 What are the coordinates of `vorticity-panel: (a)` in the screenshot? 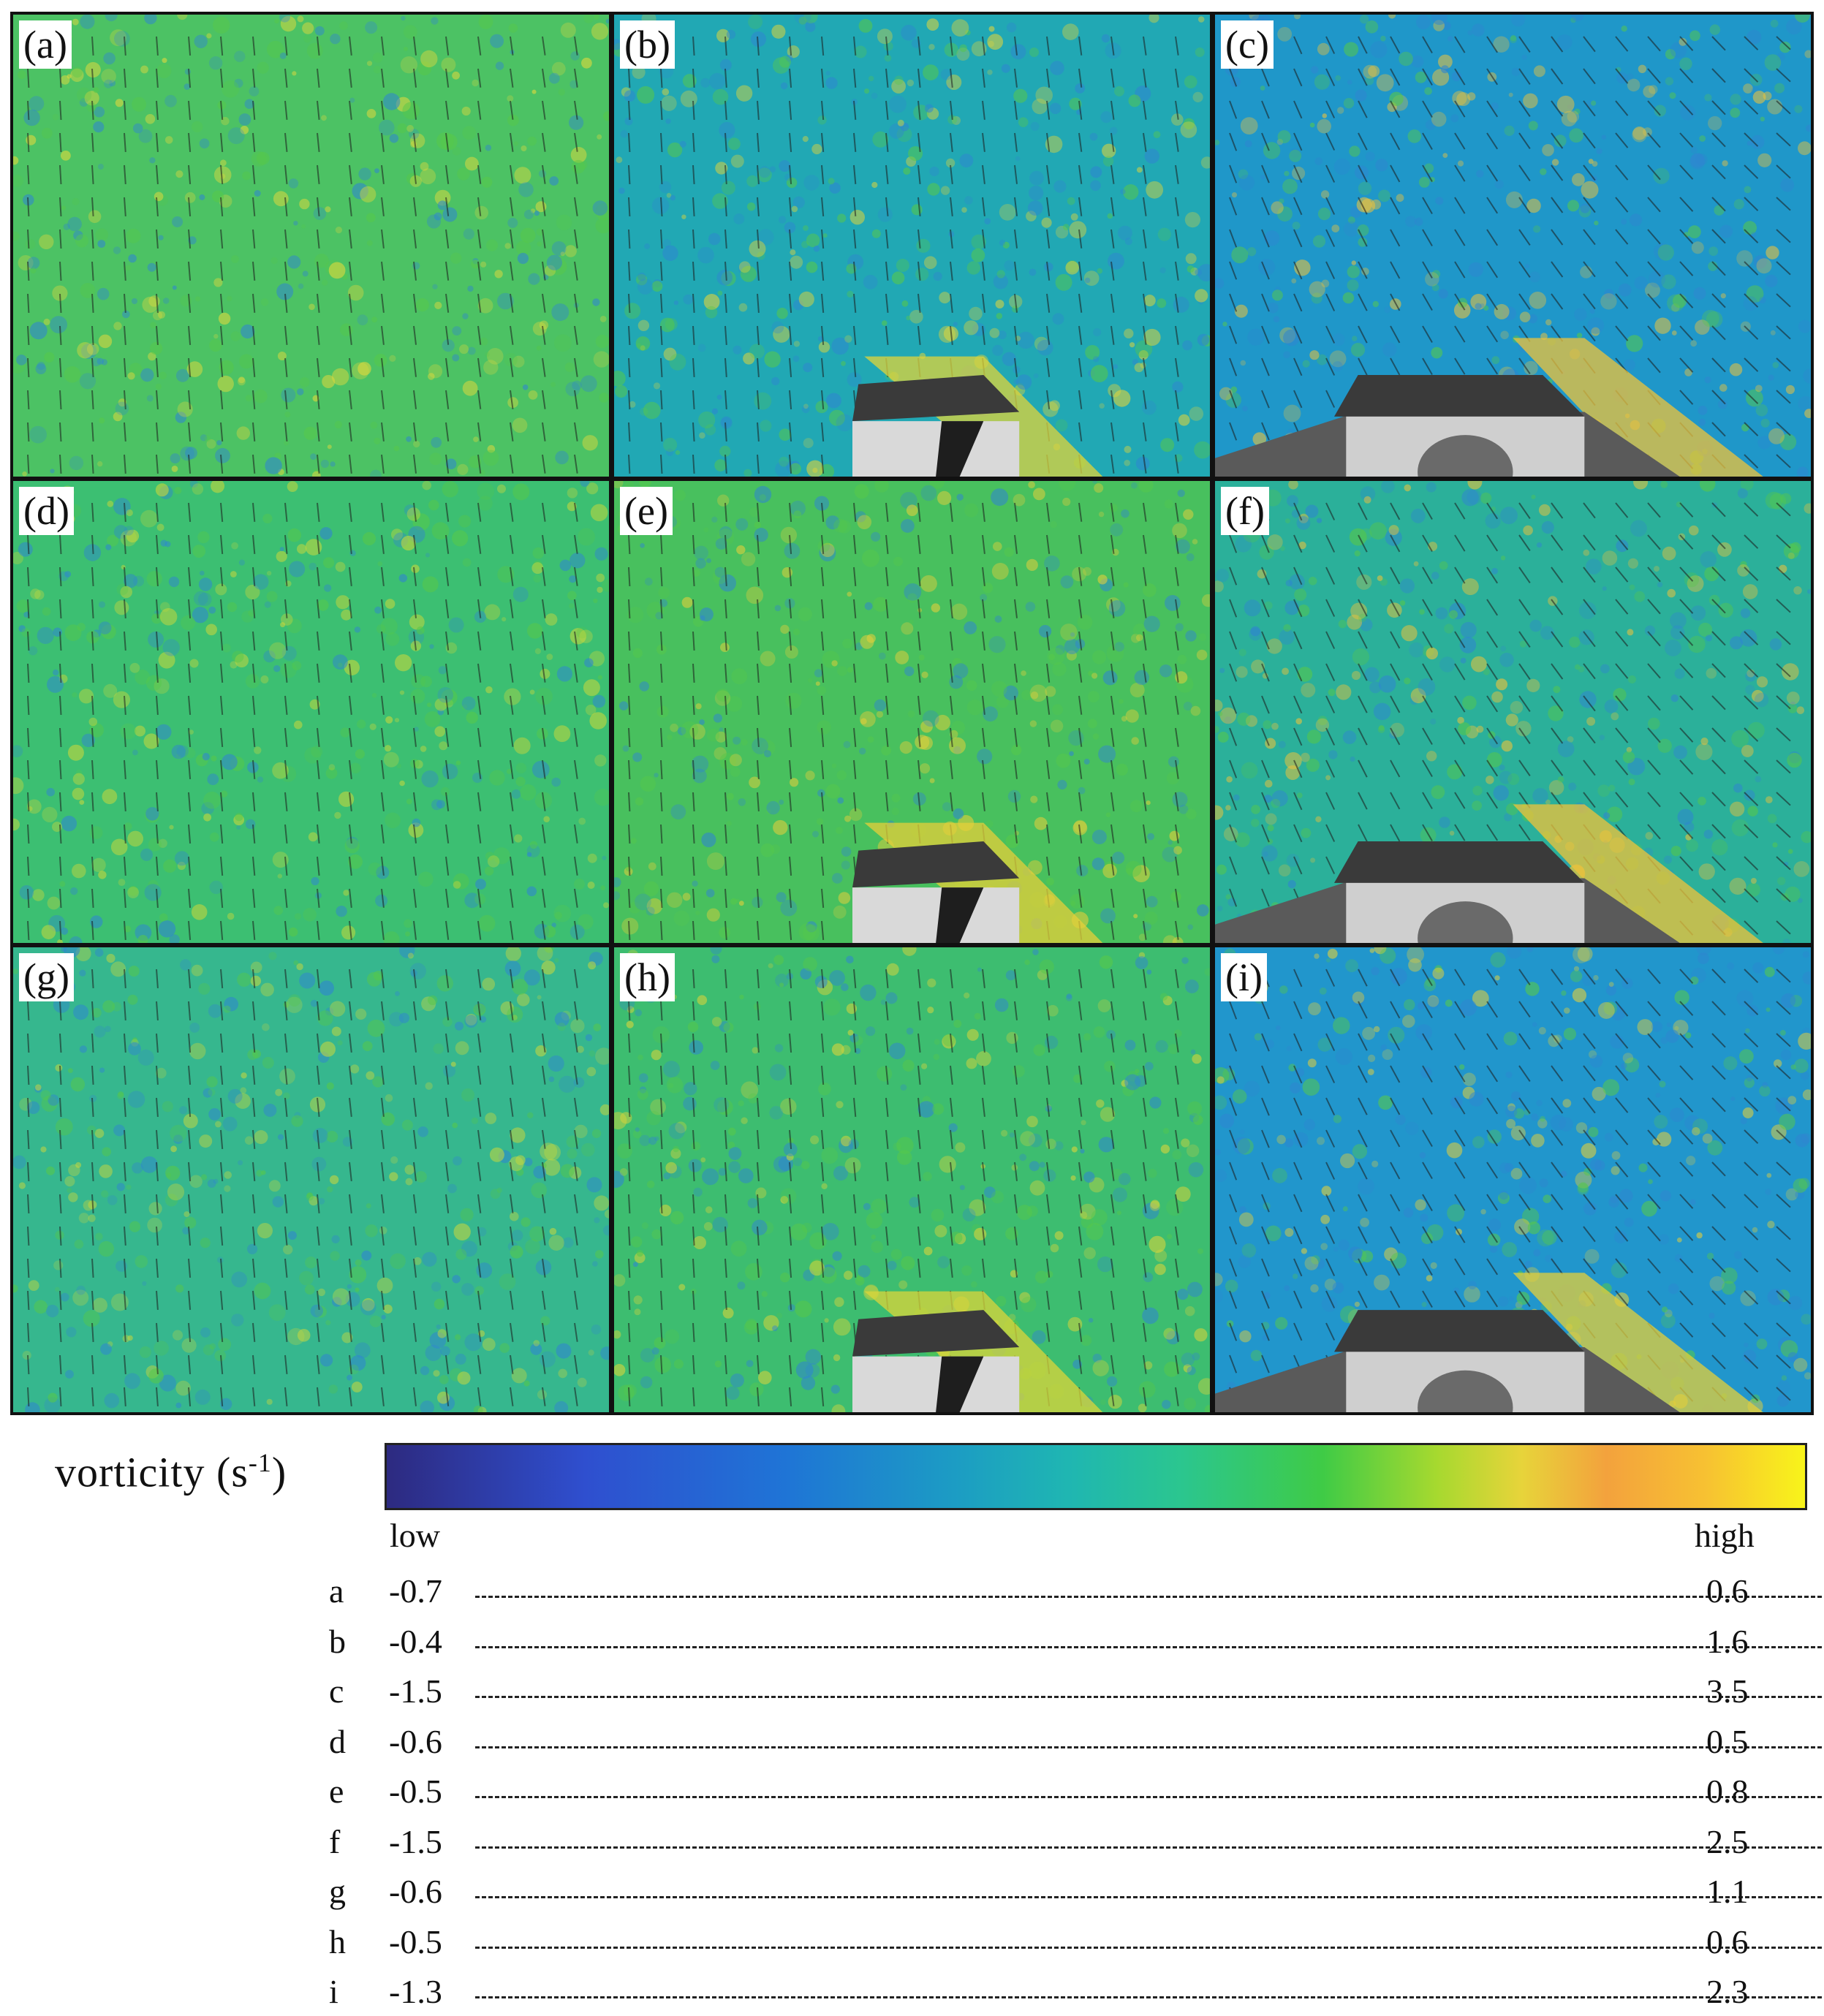 It's located at (311, 246).